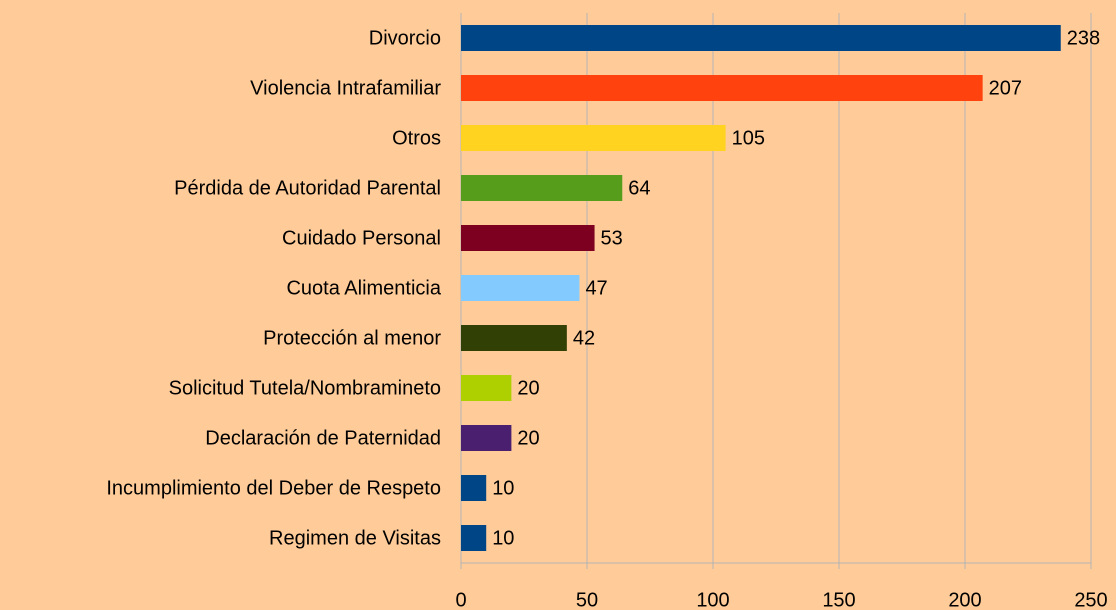 The height and width of the screenshot is (610, 1116). What do you see at coordinates (1083, 38) in the screenshot?
I see `data-label: 238` at bounding box center [1083, 38].